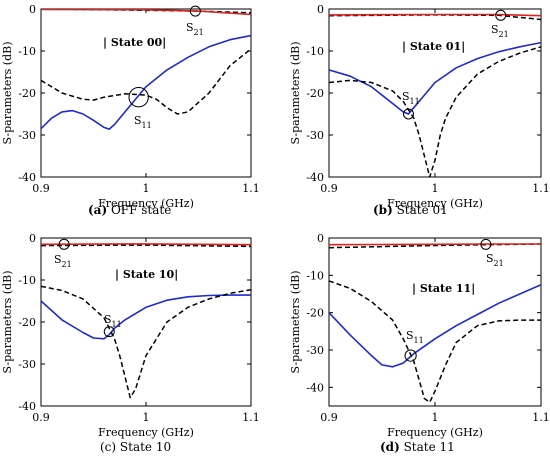 The width and height of the screenshot is (550, 459). Describe the element at coordinates (146, 274) in the screenshot. I see `state-label: | State 10|` at that location.